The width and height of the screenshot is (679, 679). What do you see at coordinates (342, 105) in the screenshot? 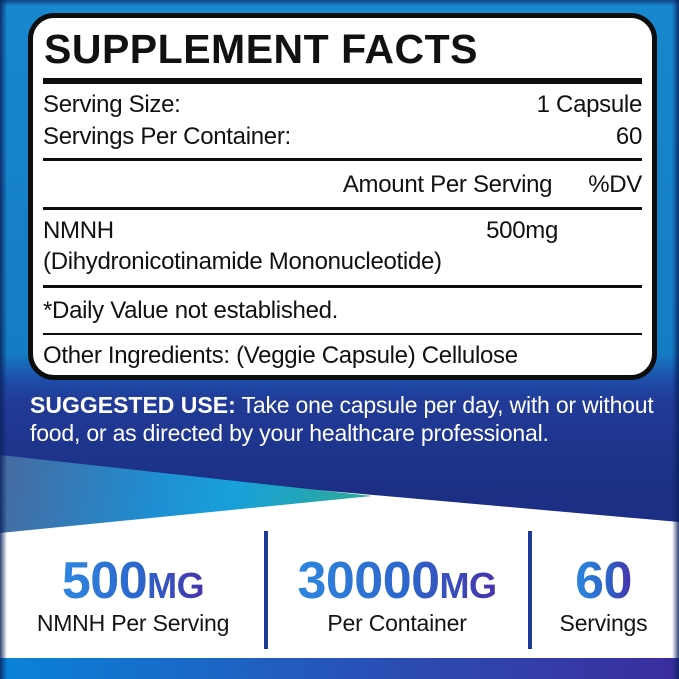
I see `serving-size-row: Serving Size: 1 Capsule` at bounding box center [342, 105].